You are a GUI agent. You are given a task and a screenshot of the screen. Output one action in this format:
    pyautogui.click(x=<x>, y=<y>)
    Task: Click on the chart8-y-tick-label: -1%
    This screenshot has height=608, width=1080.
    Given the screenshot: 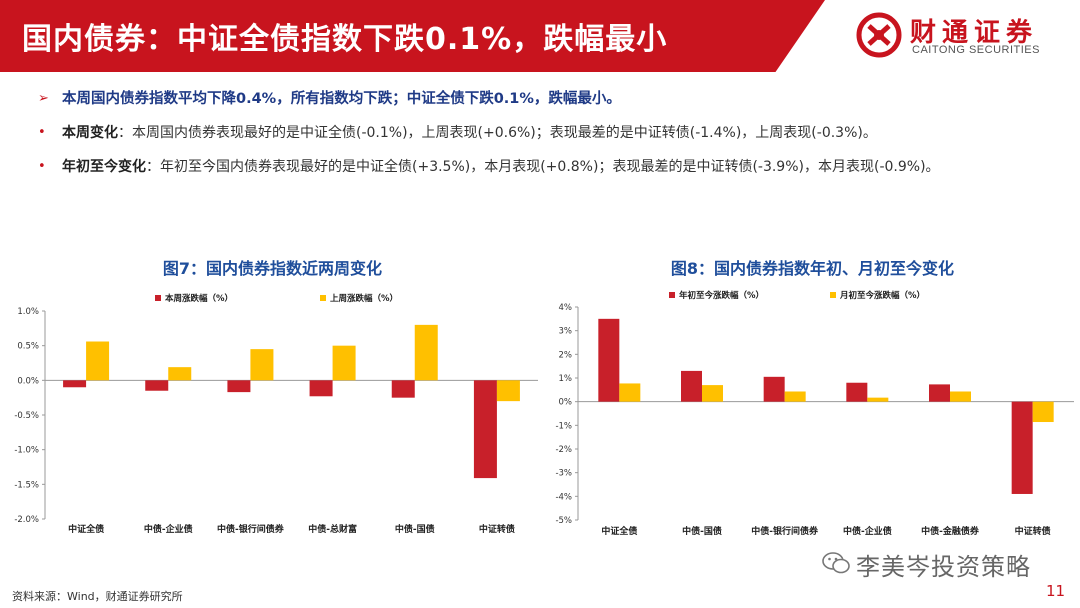 What is the action you would take?
    pyautogui.click(x=563, y=426)
    